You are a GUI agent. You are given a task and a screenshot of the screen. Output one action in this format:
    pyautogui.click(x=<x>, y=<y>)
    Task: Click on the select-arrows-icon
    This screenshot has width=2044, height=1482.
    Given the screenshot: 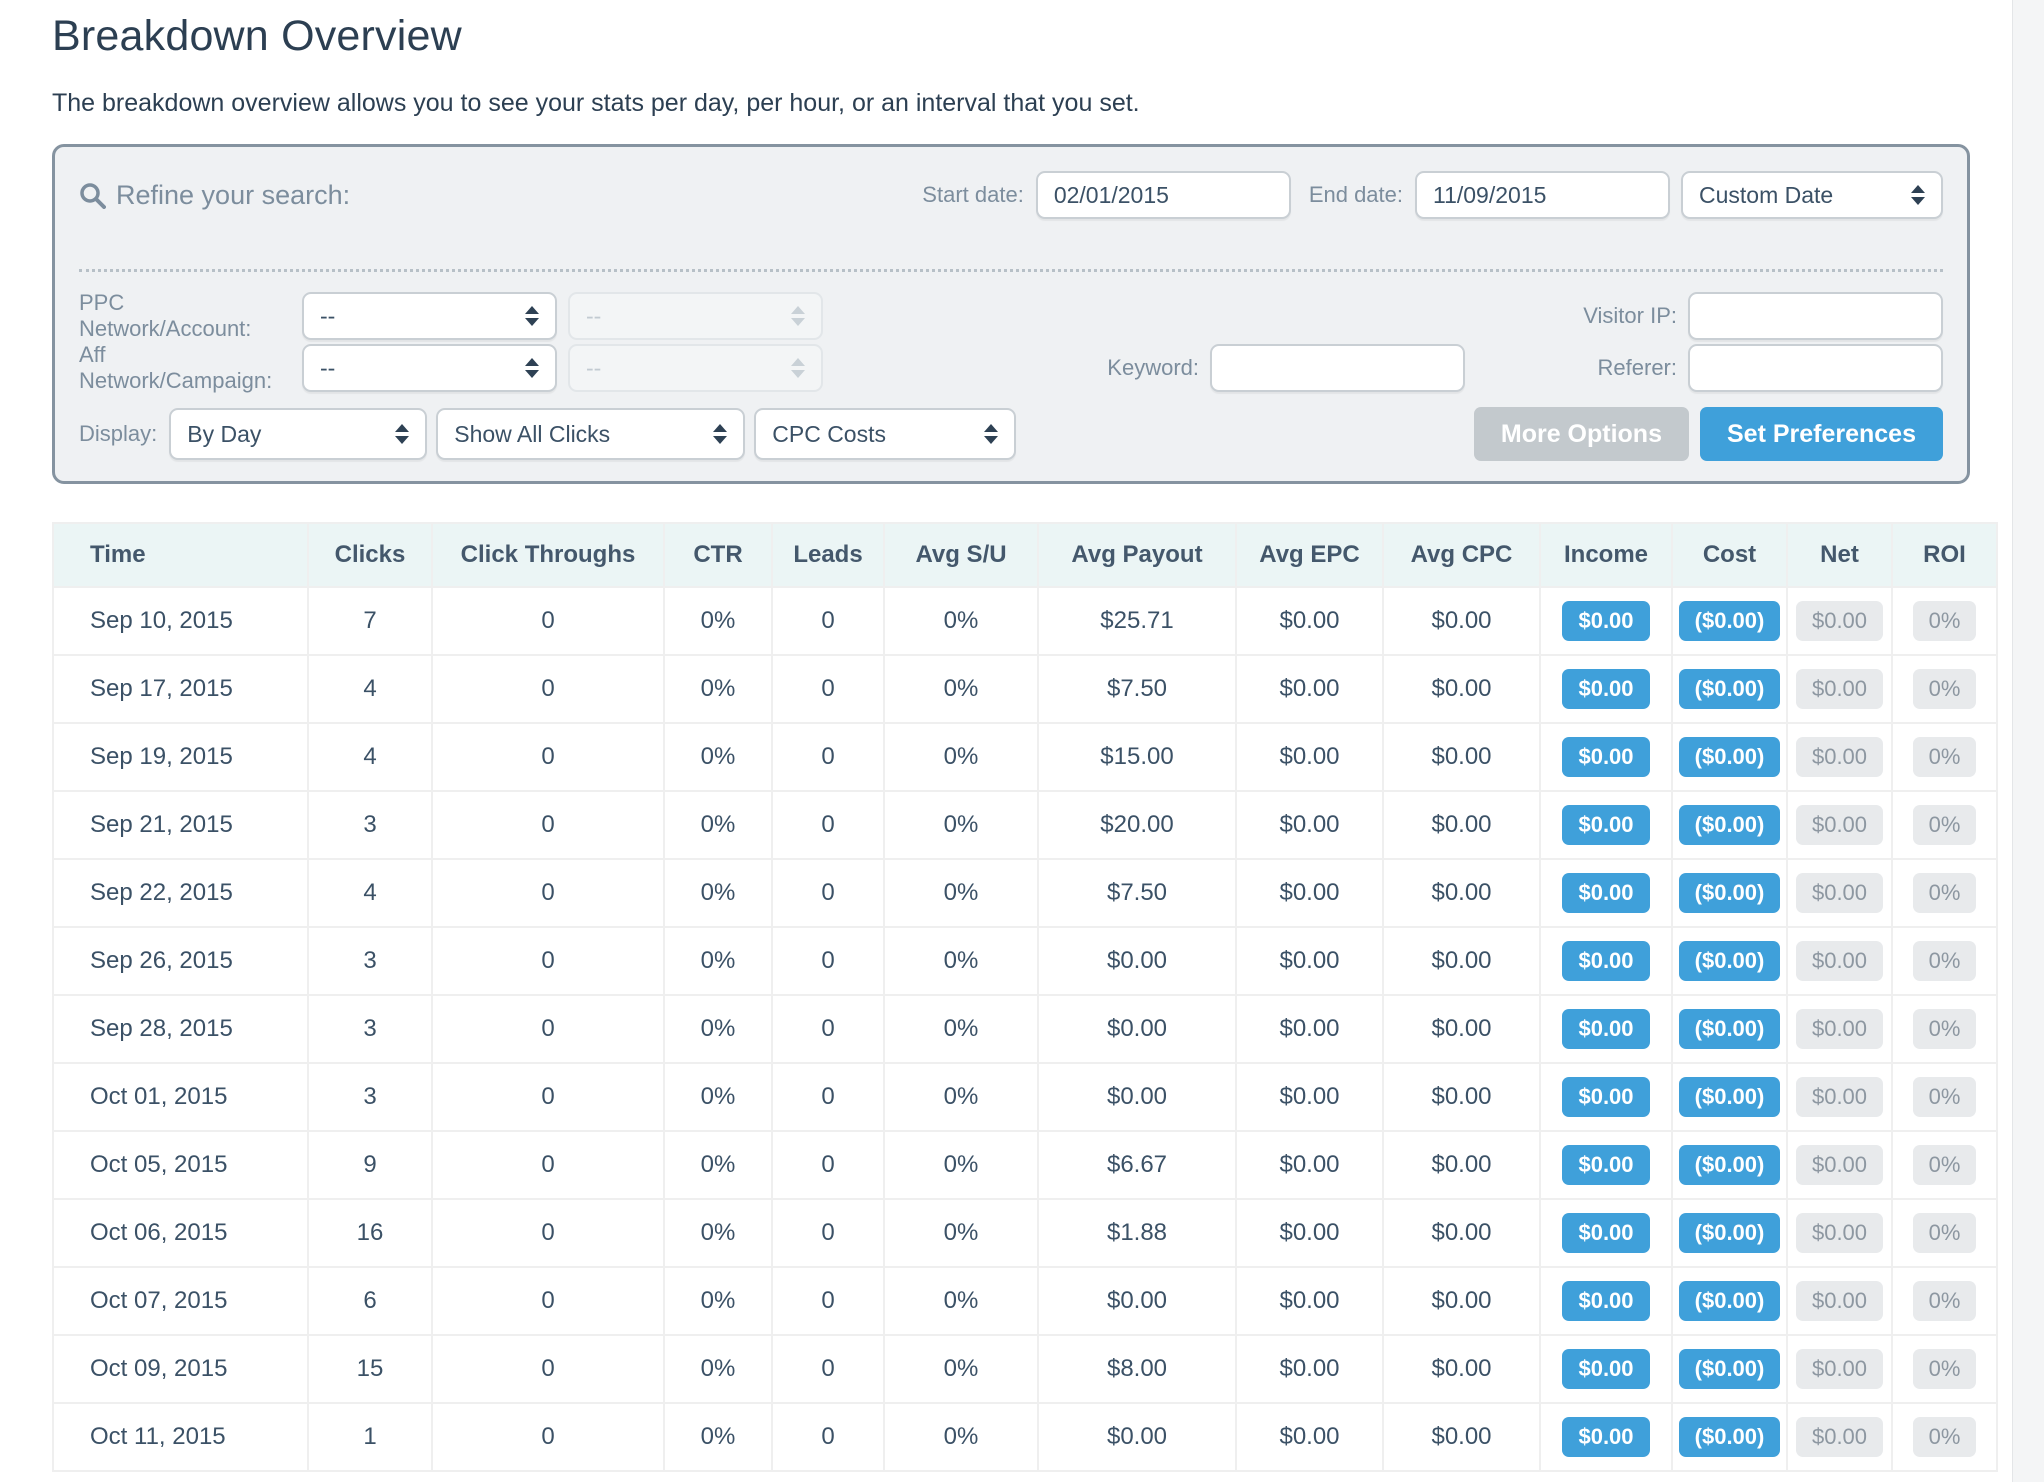 What is the action you would take?
    pyautogui.click(x=532, y=316)
    